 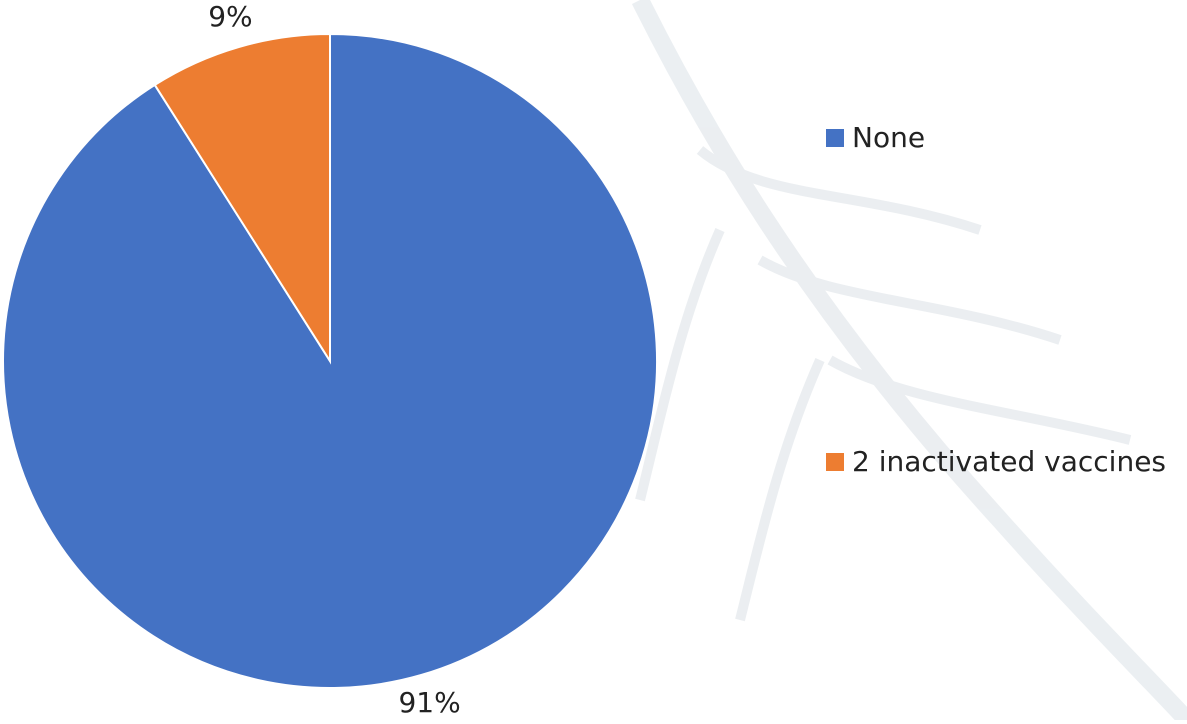 I want to click on data-label: 9%, so click(x=230, y=16).